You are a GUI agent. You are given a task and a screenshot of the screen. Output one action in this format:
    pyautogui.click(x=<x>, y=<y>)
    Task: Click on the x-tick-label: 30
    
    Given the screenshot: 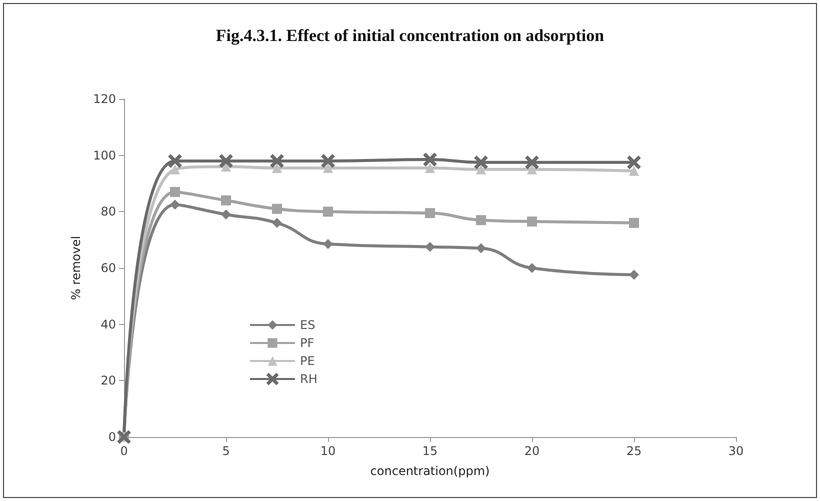 What is the action you would take?
    pyautogui.click(x=736, y=451)
    